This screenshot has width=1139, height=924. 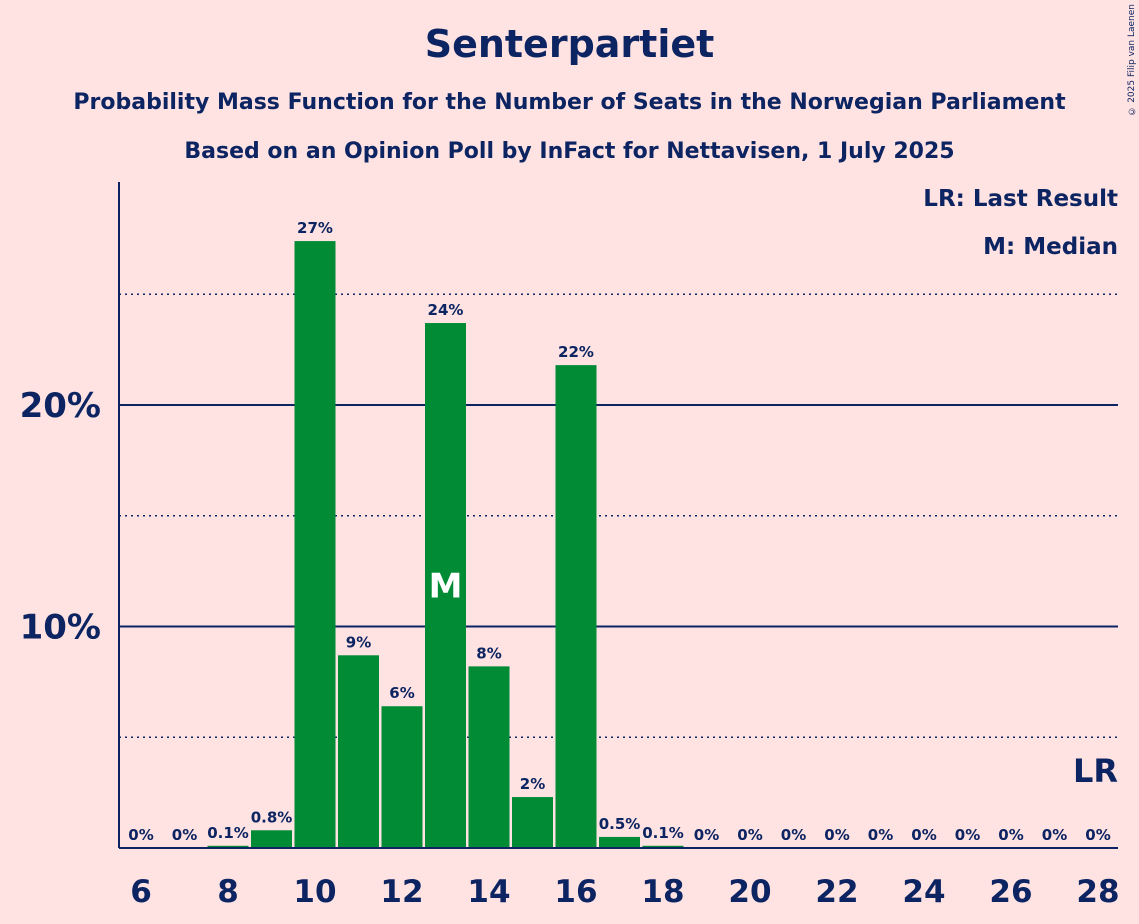 I want to click on bar-value-label: 22%, so click(x=576, y=352).